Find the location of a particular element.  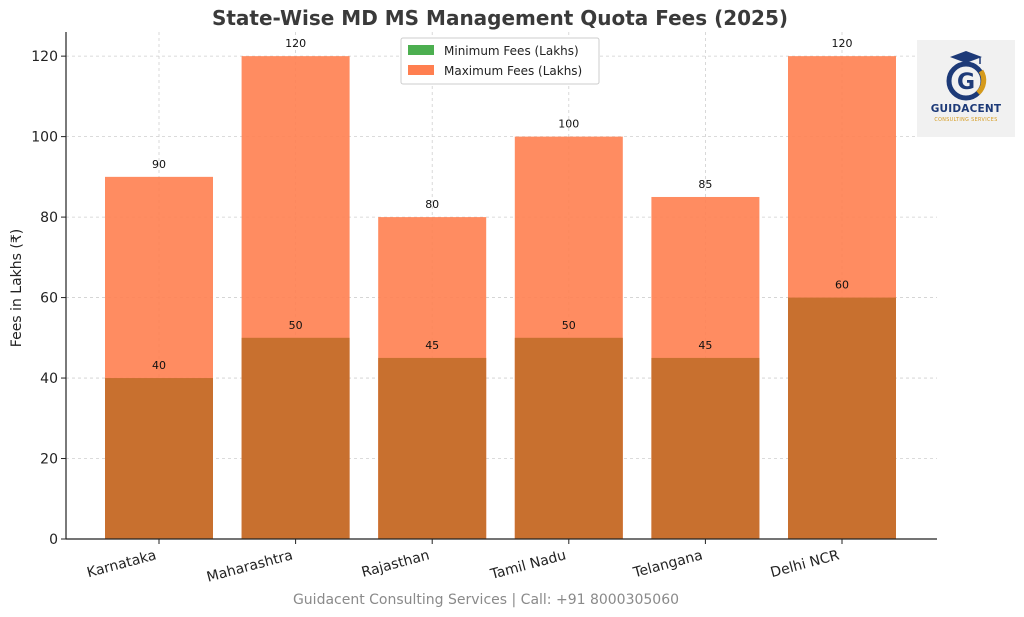

legend-label-maximum: Maximum Fees (Lakhs) is located at coordinates (513, 71).